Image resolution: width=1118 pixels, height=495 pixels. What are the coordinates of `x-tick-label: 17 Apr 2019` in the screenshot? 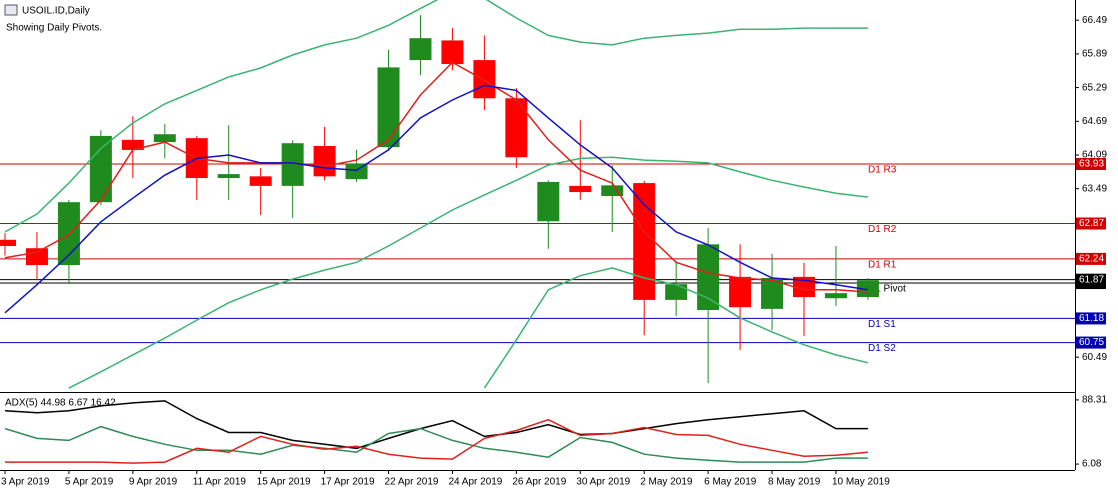 It's located at (348, 482).